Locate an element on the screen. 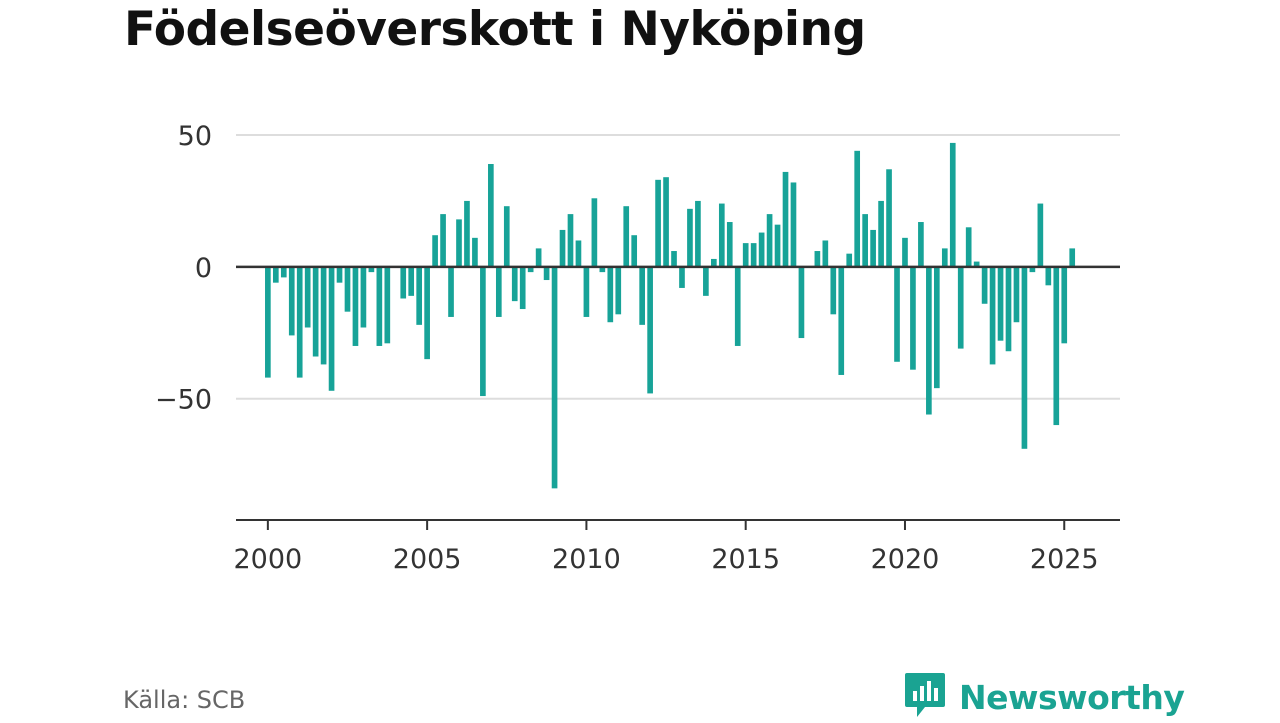 Image resolution: width=1280 pixels, height=723 pixels. brand-logo: Newsworthy is located at coordinates (1044, 697).